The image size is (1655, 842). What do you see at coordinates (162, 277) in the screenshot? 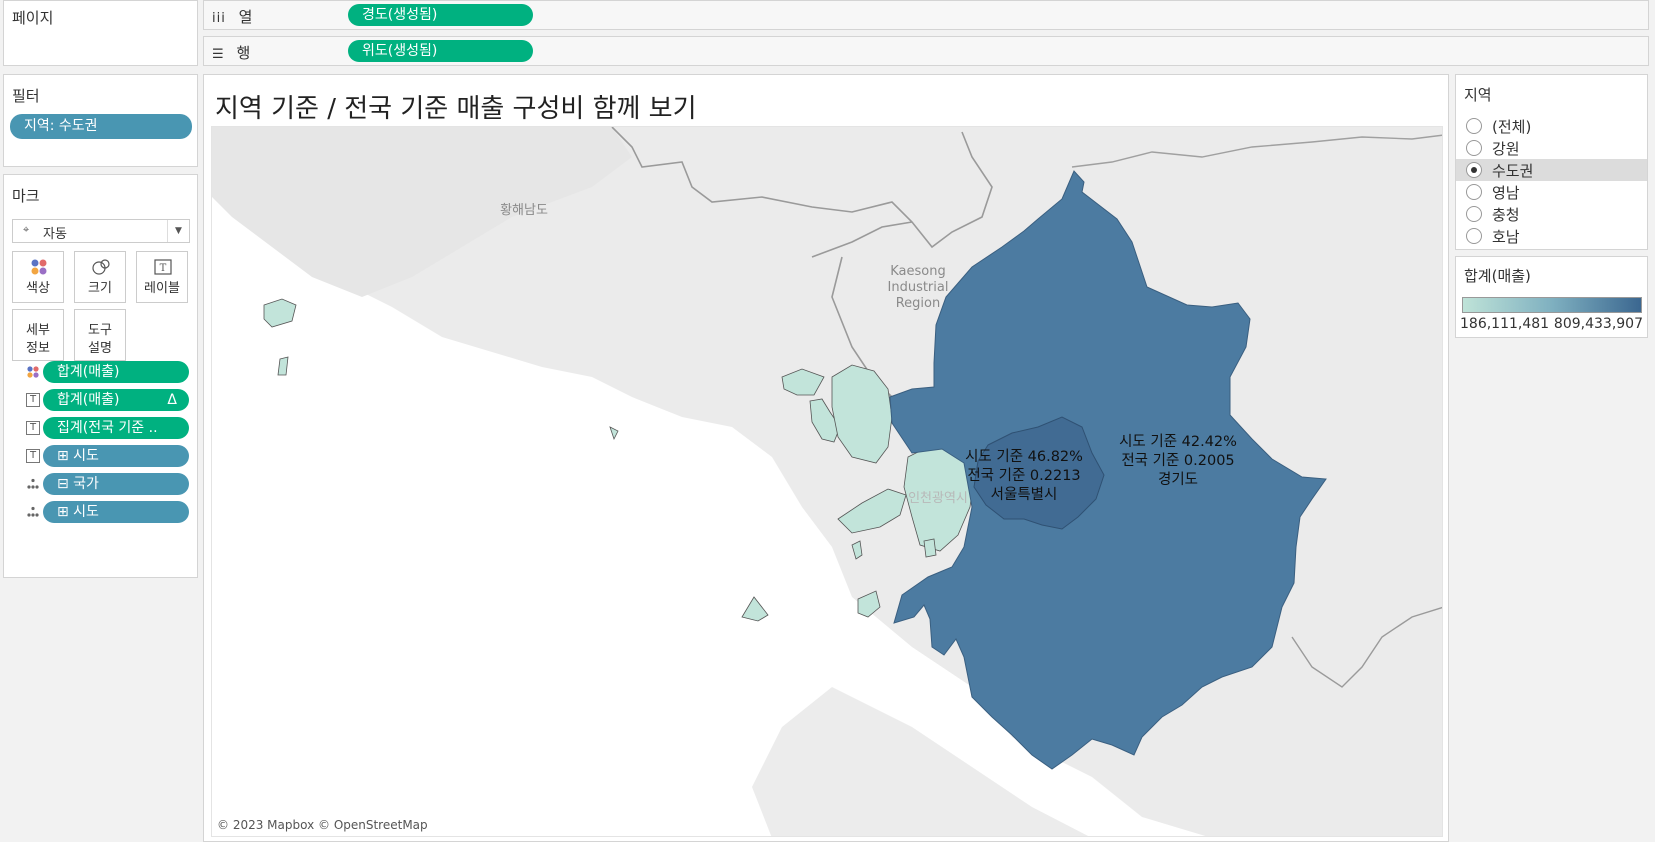
I see `label-button: T 레이블` at bounding box center [162, 277].